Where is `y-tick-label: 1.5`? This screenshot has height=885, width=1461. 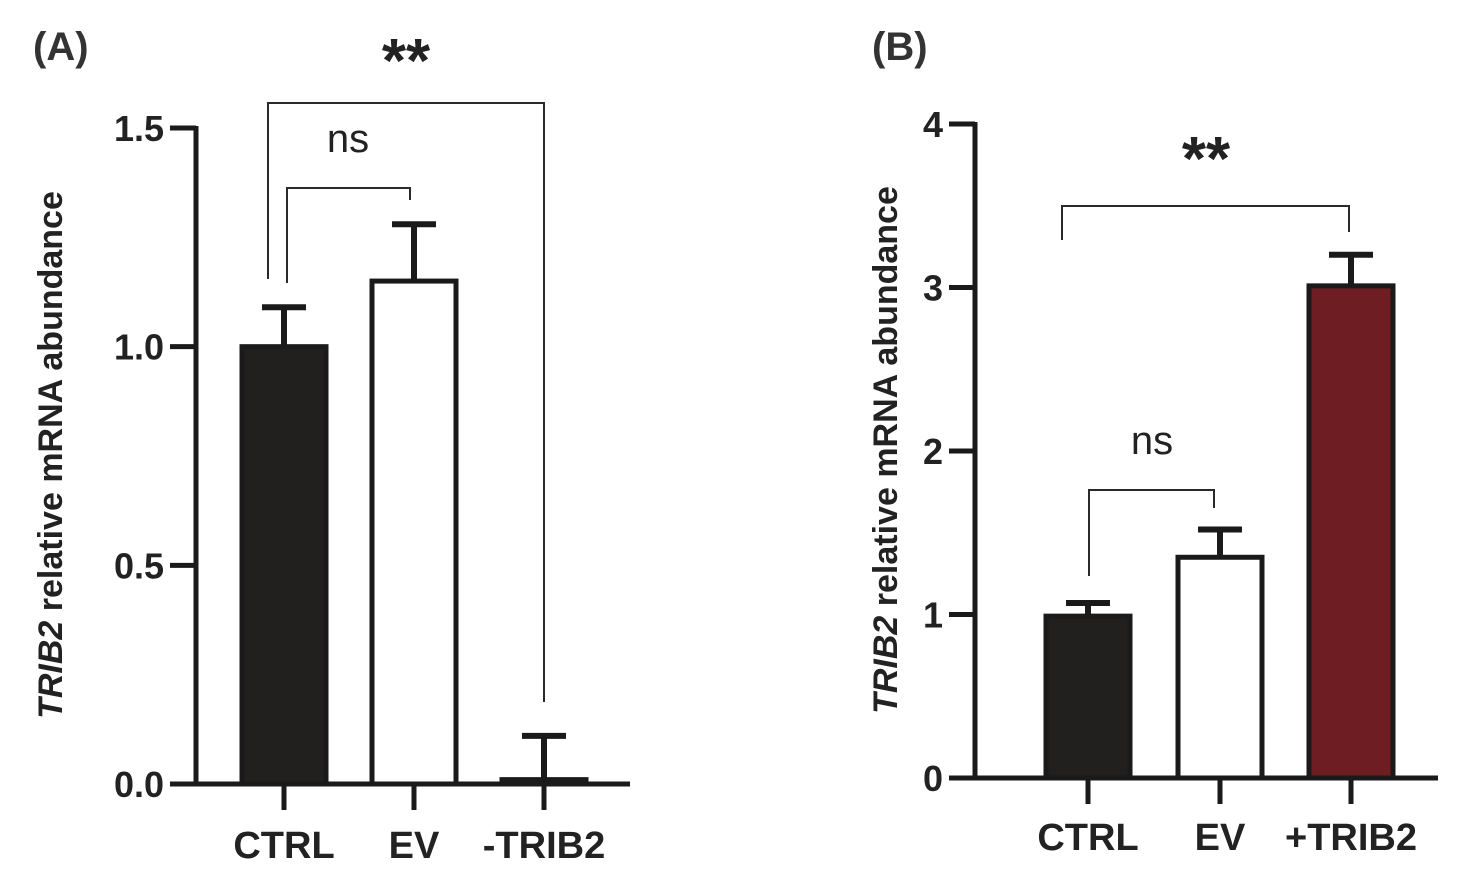
y-tick-label: 1.5 is located at coordinates (139, 128).